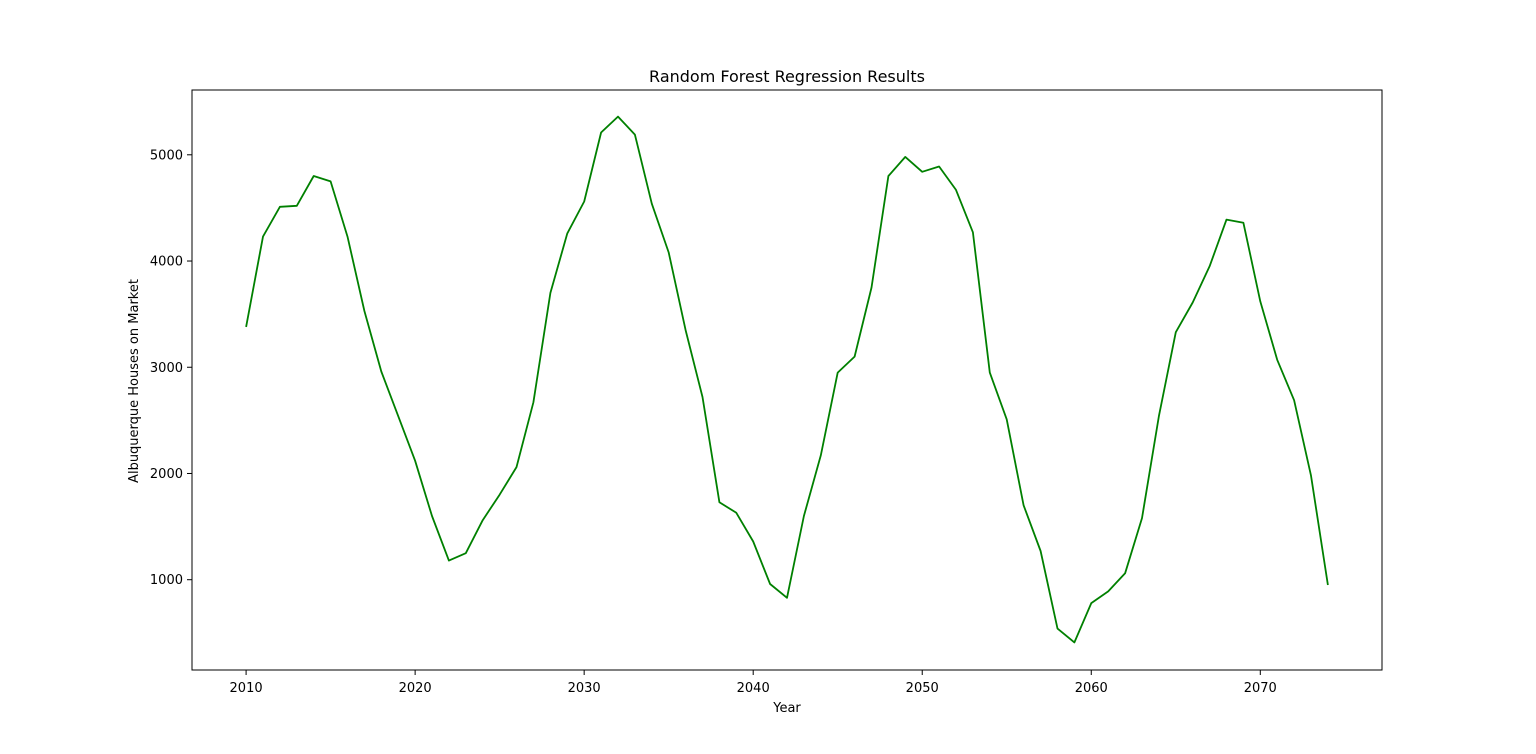 Image resolution: width=1536 pixels, height=754 pixels. Describe the element at coordinates (166, 155) in the screenshot. I see `y-tick-label: 5000` at that location.